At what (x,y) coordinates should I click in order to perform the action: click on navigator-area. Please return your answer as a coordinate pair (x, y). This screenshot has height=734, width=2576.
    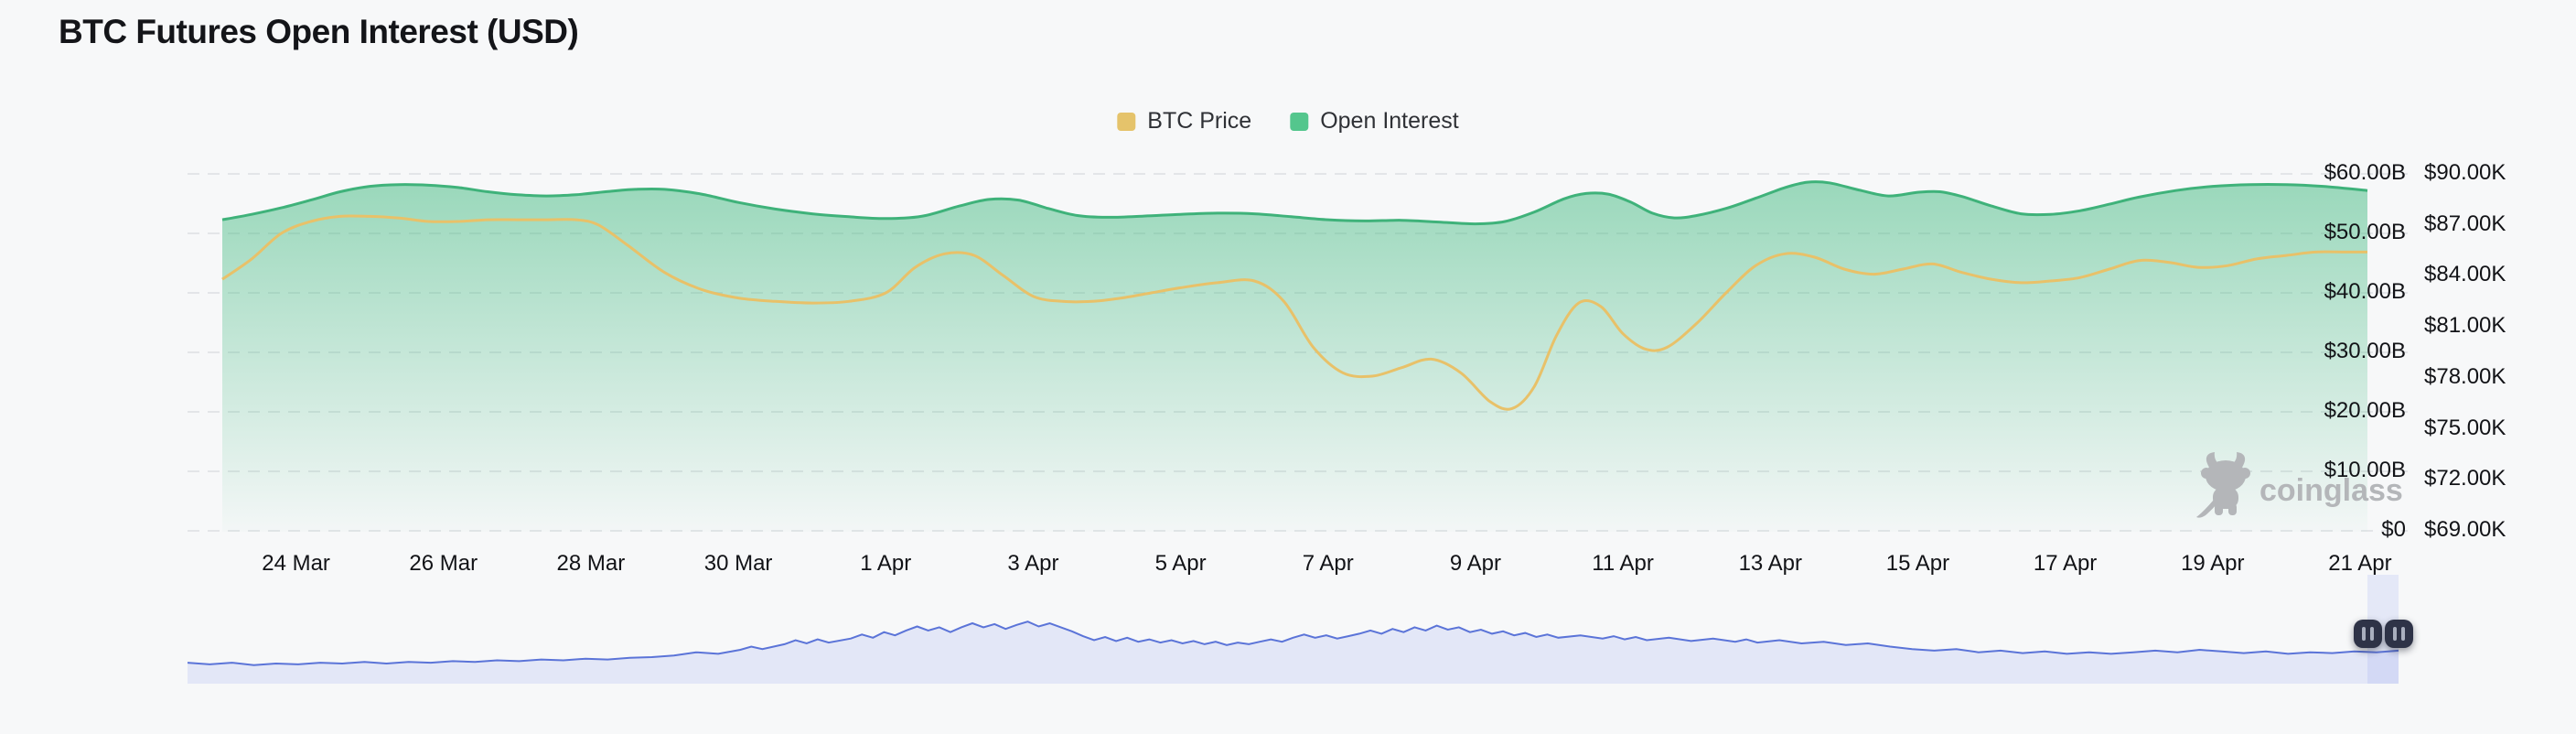
    Looking at the image, I should click on (1294, 652).